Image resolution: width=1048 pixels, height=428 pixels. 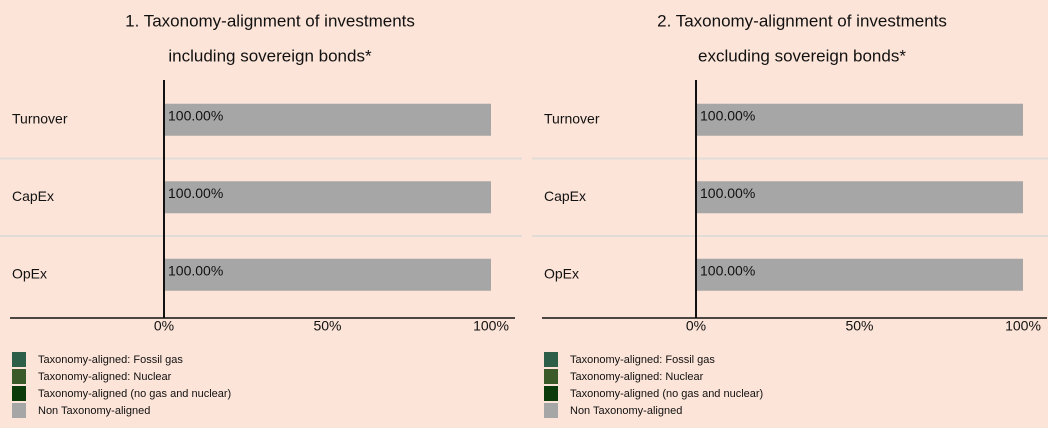 I want to click on chart-title: including sovereign bonds*, so click(x=270, y=55).